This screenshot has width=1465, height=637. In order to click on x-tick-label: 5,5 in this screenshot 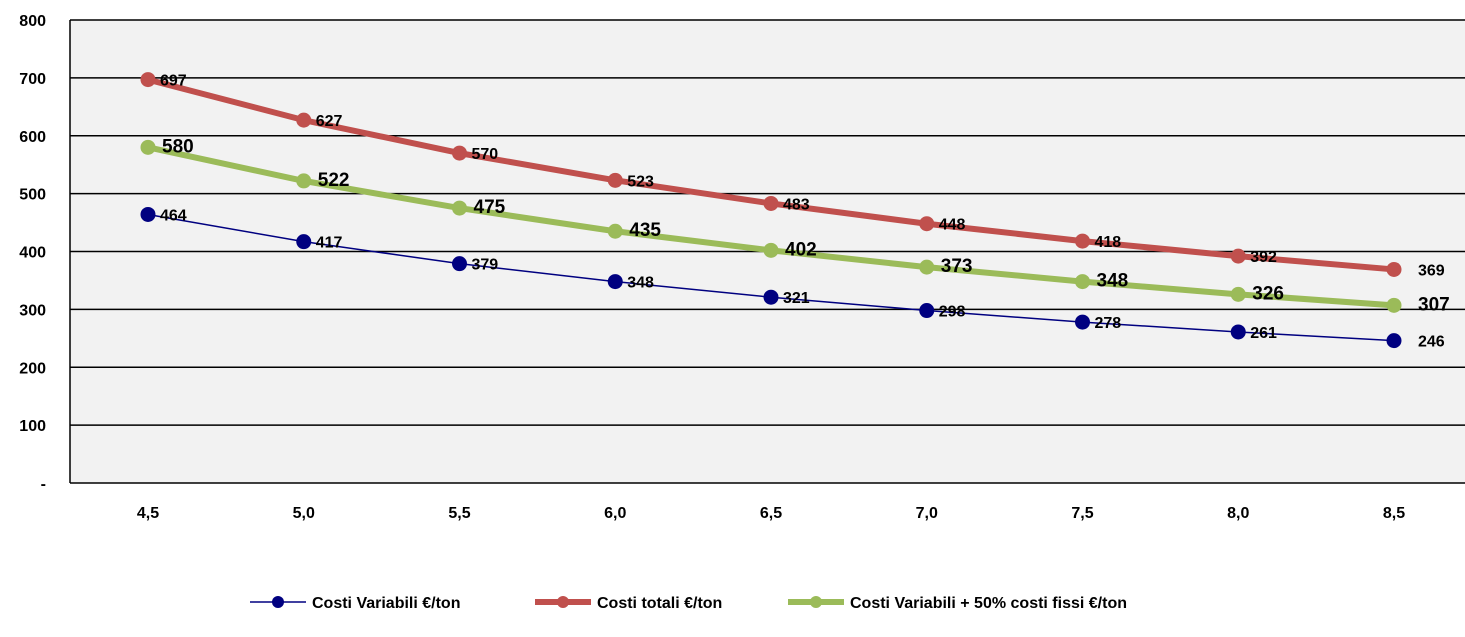, I will do `click(459, 513)`.